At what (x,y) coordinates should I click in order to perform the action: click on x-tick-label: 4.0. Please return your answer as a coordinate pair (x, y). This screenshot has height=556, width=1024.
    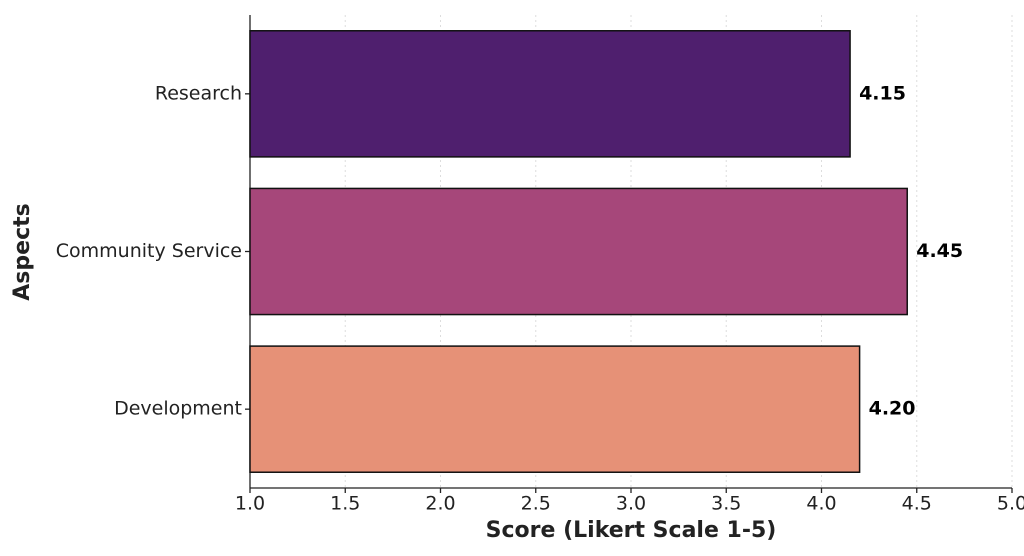
    Looking at the image, I should click on (821, 504).